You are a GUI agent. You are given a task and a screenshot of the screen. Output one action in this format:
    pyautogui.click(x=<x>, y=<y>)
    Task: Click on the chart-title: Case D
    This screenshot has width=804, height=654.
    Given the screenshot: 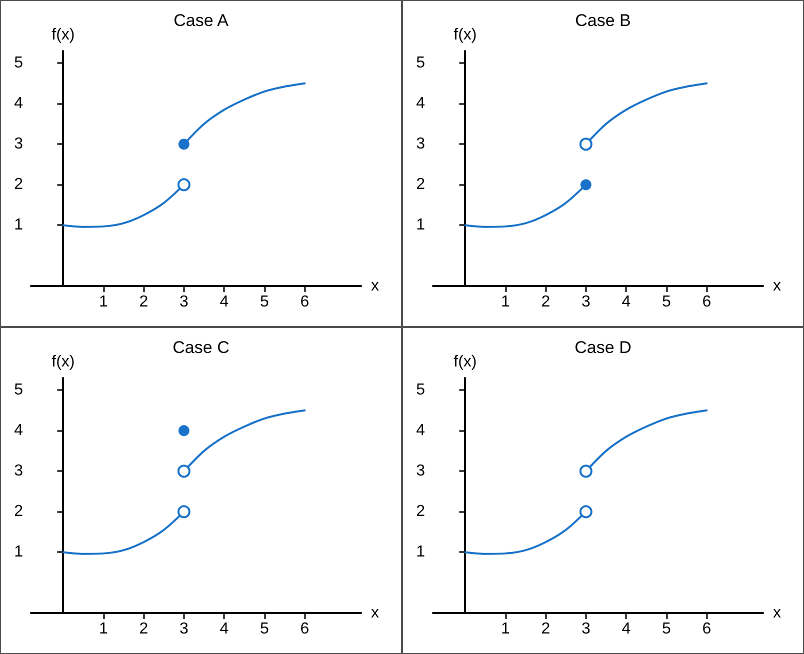 What is the action you would take?
    pyautogui.click(x=603, y=347)
    